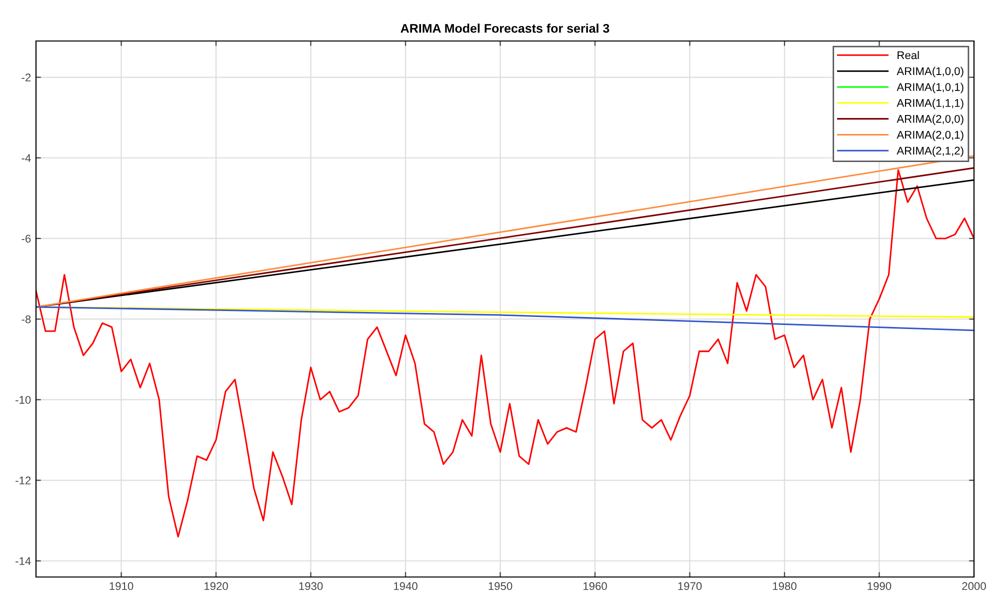 The width and height of the screenshot is (991, 610). Describe the element at coordinates (23, 561) in the screenshot. I see `y-tick-label: -14` at that location.